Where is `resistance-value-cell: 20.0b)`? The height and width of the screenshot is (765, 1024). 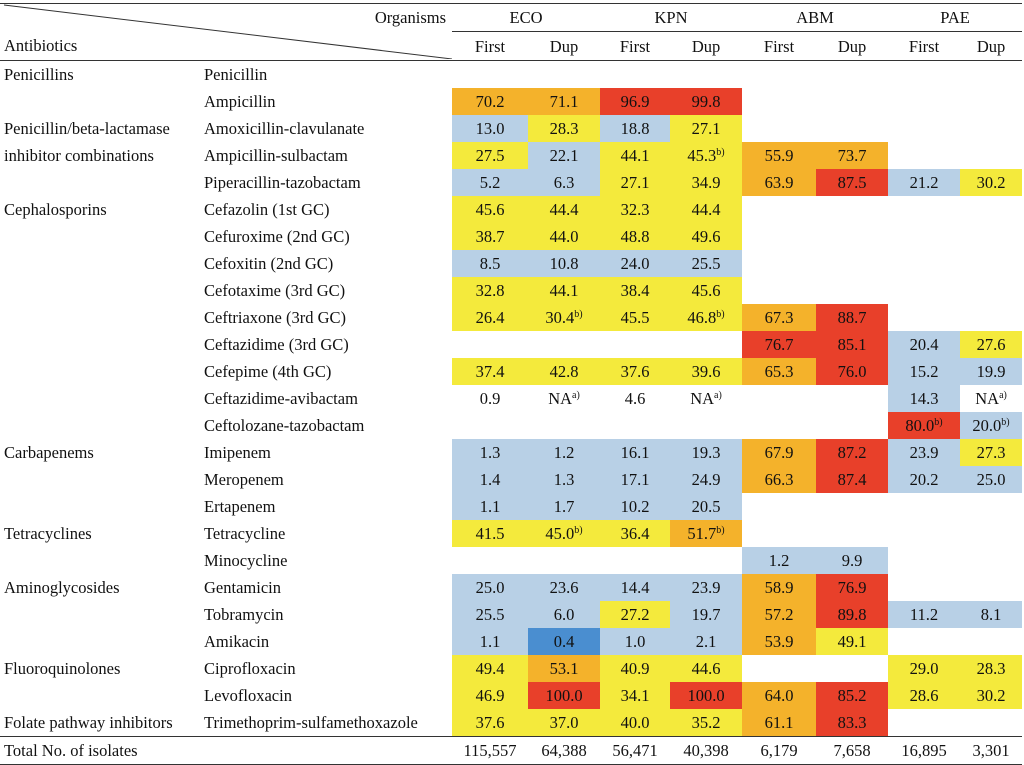 resistance-value-cell: 20.0b) is located at coordinates (991, 425).